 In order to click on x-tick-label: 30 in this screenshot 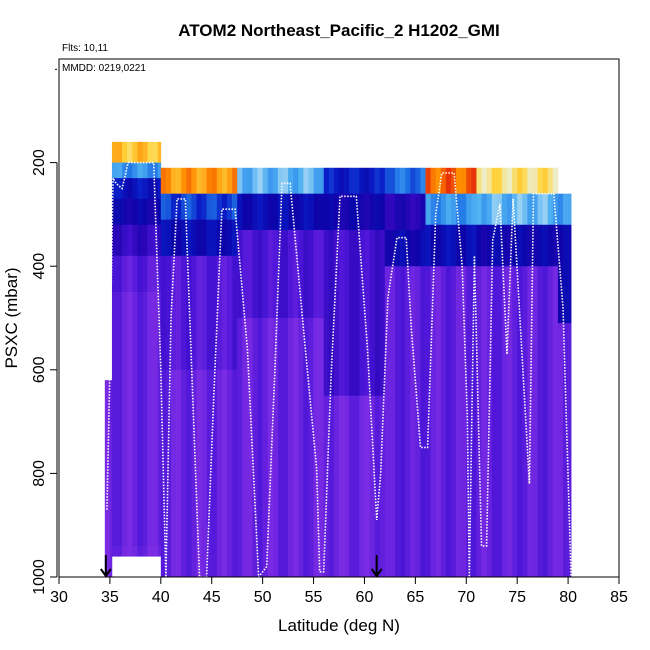, I will do `click(59, 597)`.